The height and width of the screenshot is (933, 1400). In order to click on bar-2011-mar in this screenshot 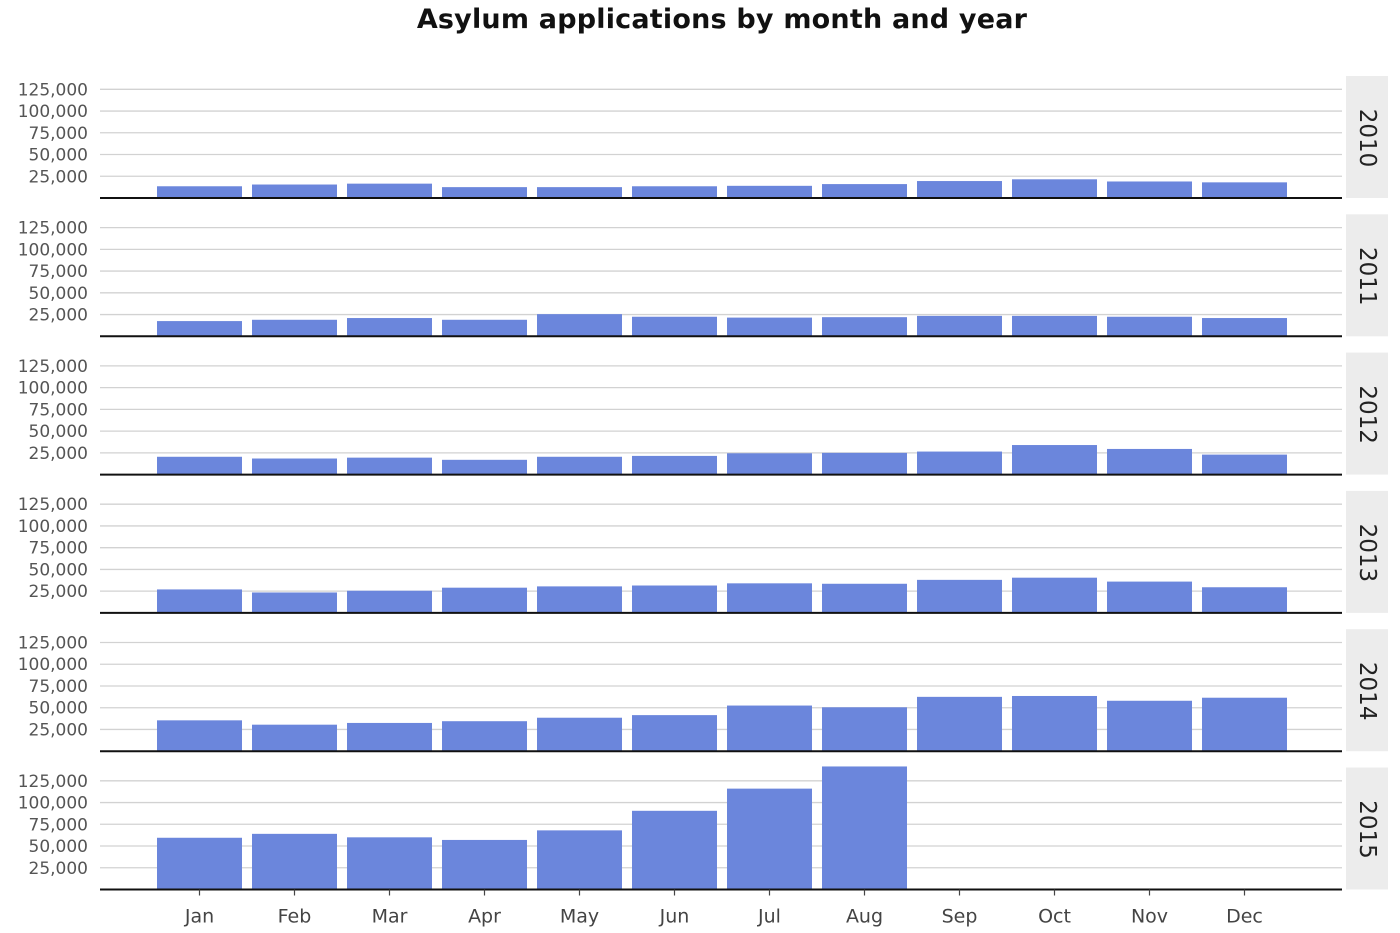, I will do `click(389, 327)`.